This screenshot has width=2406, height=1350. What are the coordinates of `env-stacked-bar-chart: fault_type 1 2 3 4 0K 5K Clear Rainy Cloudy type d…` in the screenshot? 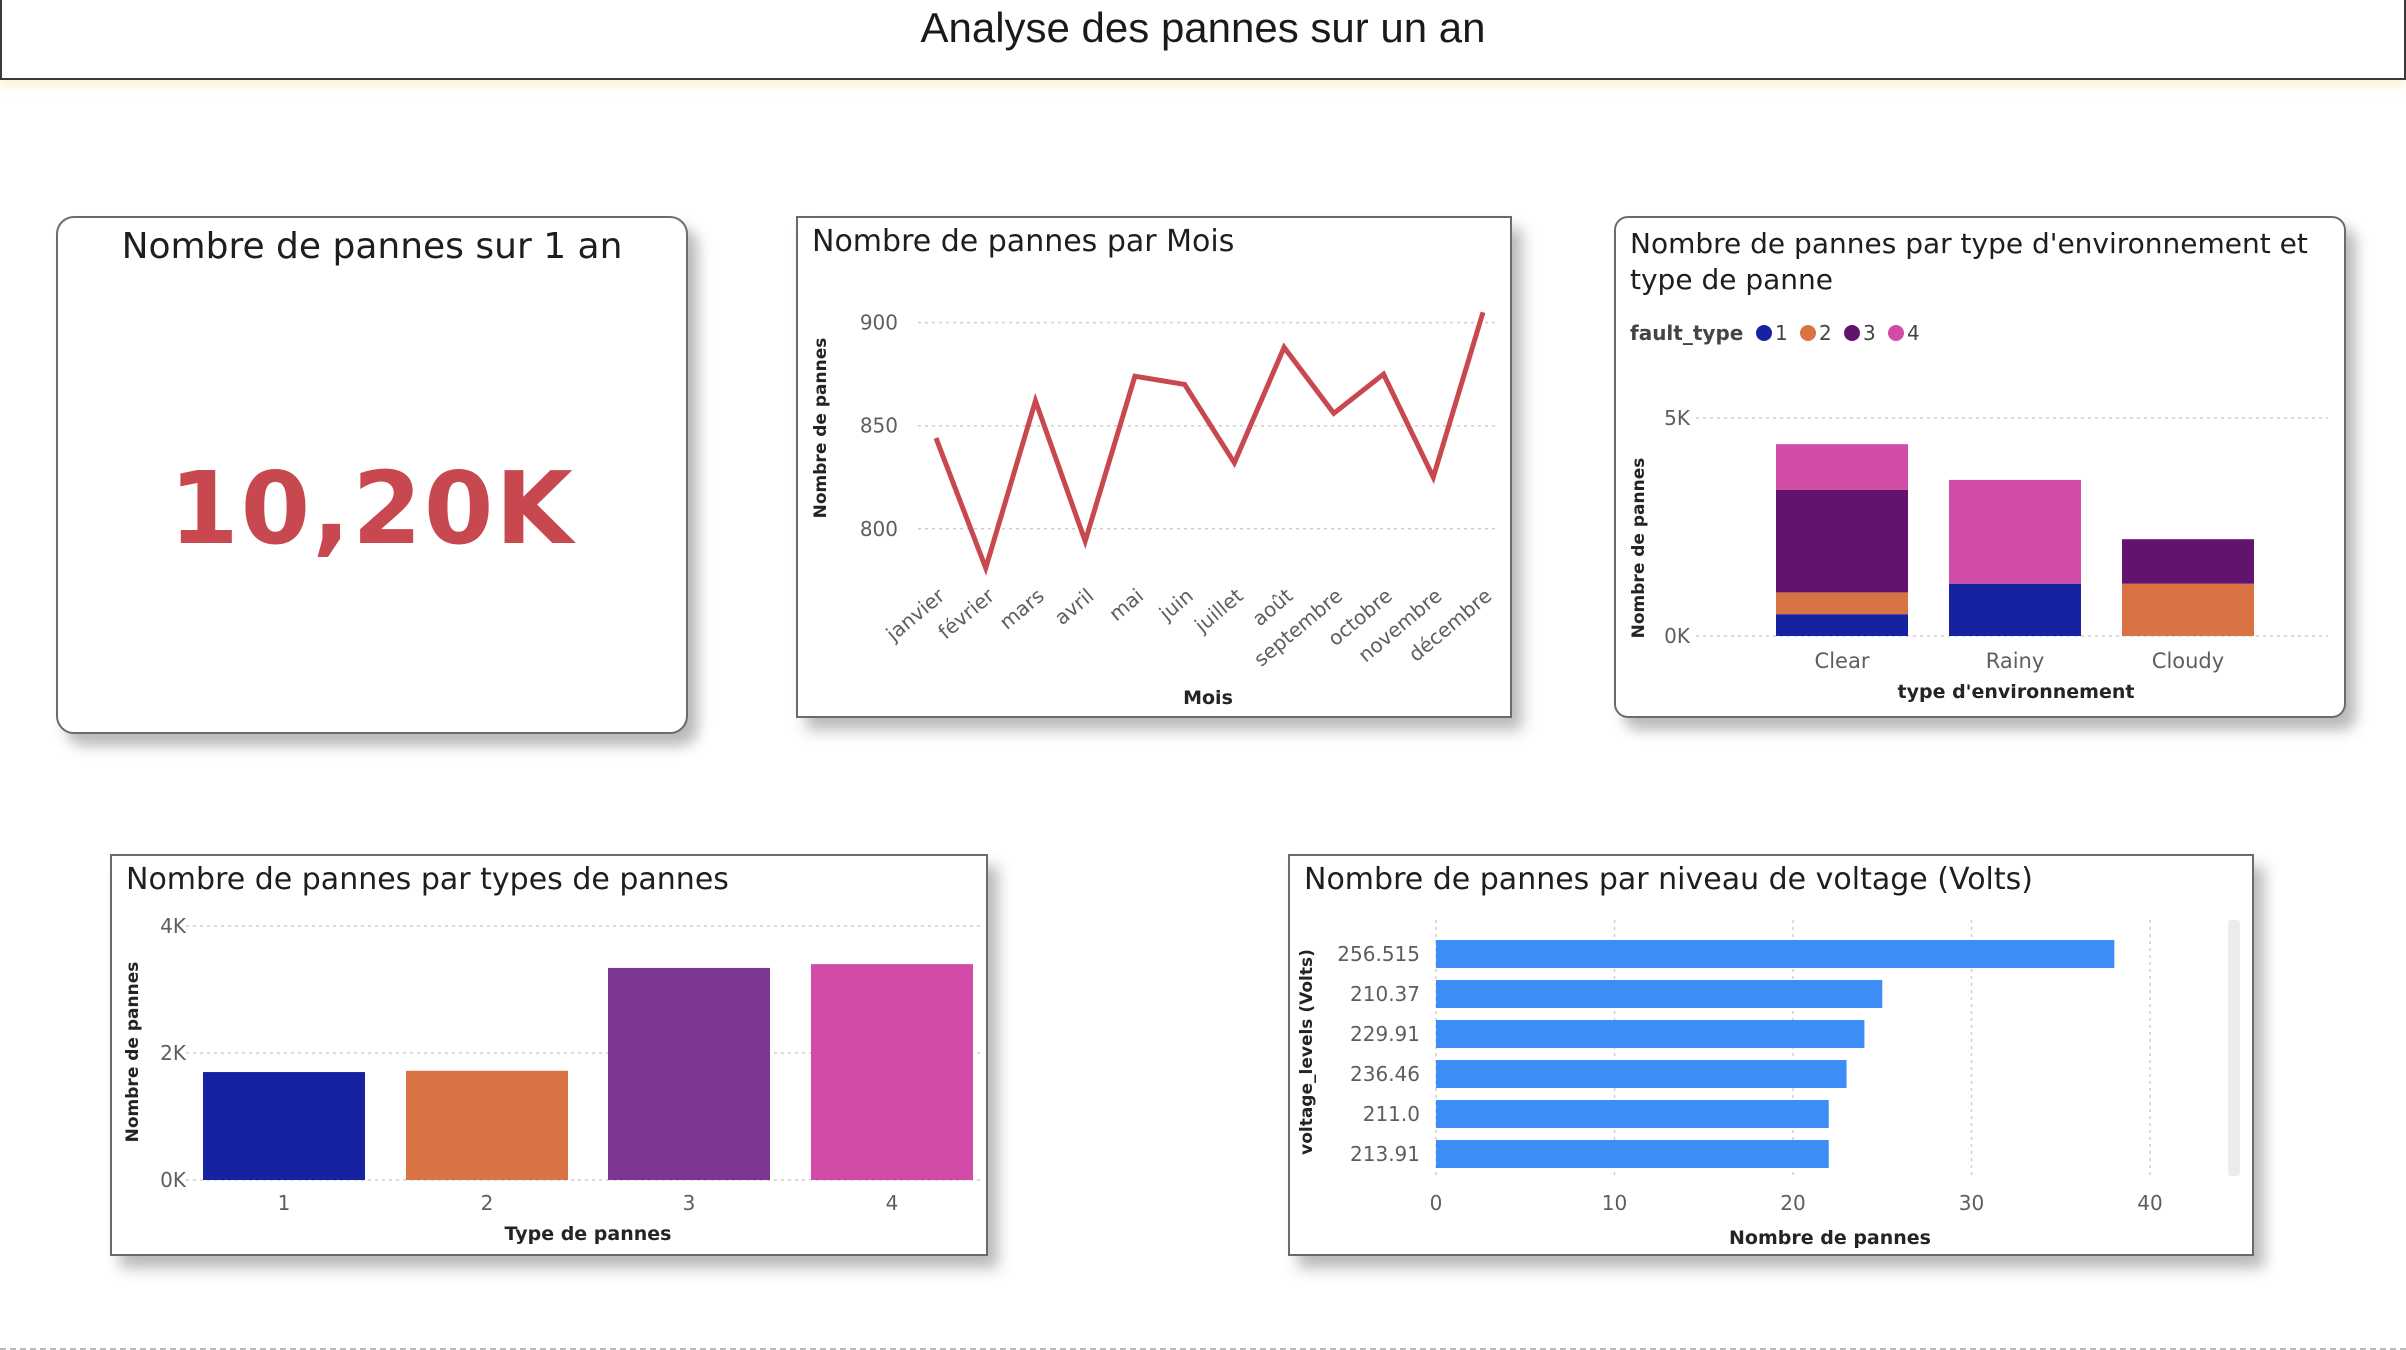 It's located at (1978, 512).